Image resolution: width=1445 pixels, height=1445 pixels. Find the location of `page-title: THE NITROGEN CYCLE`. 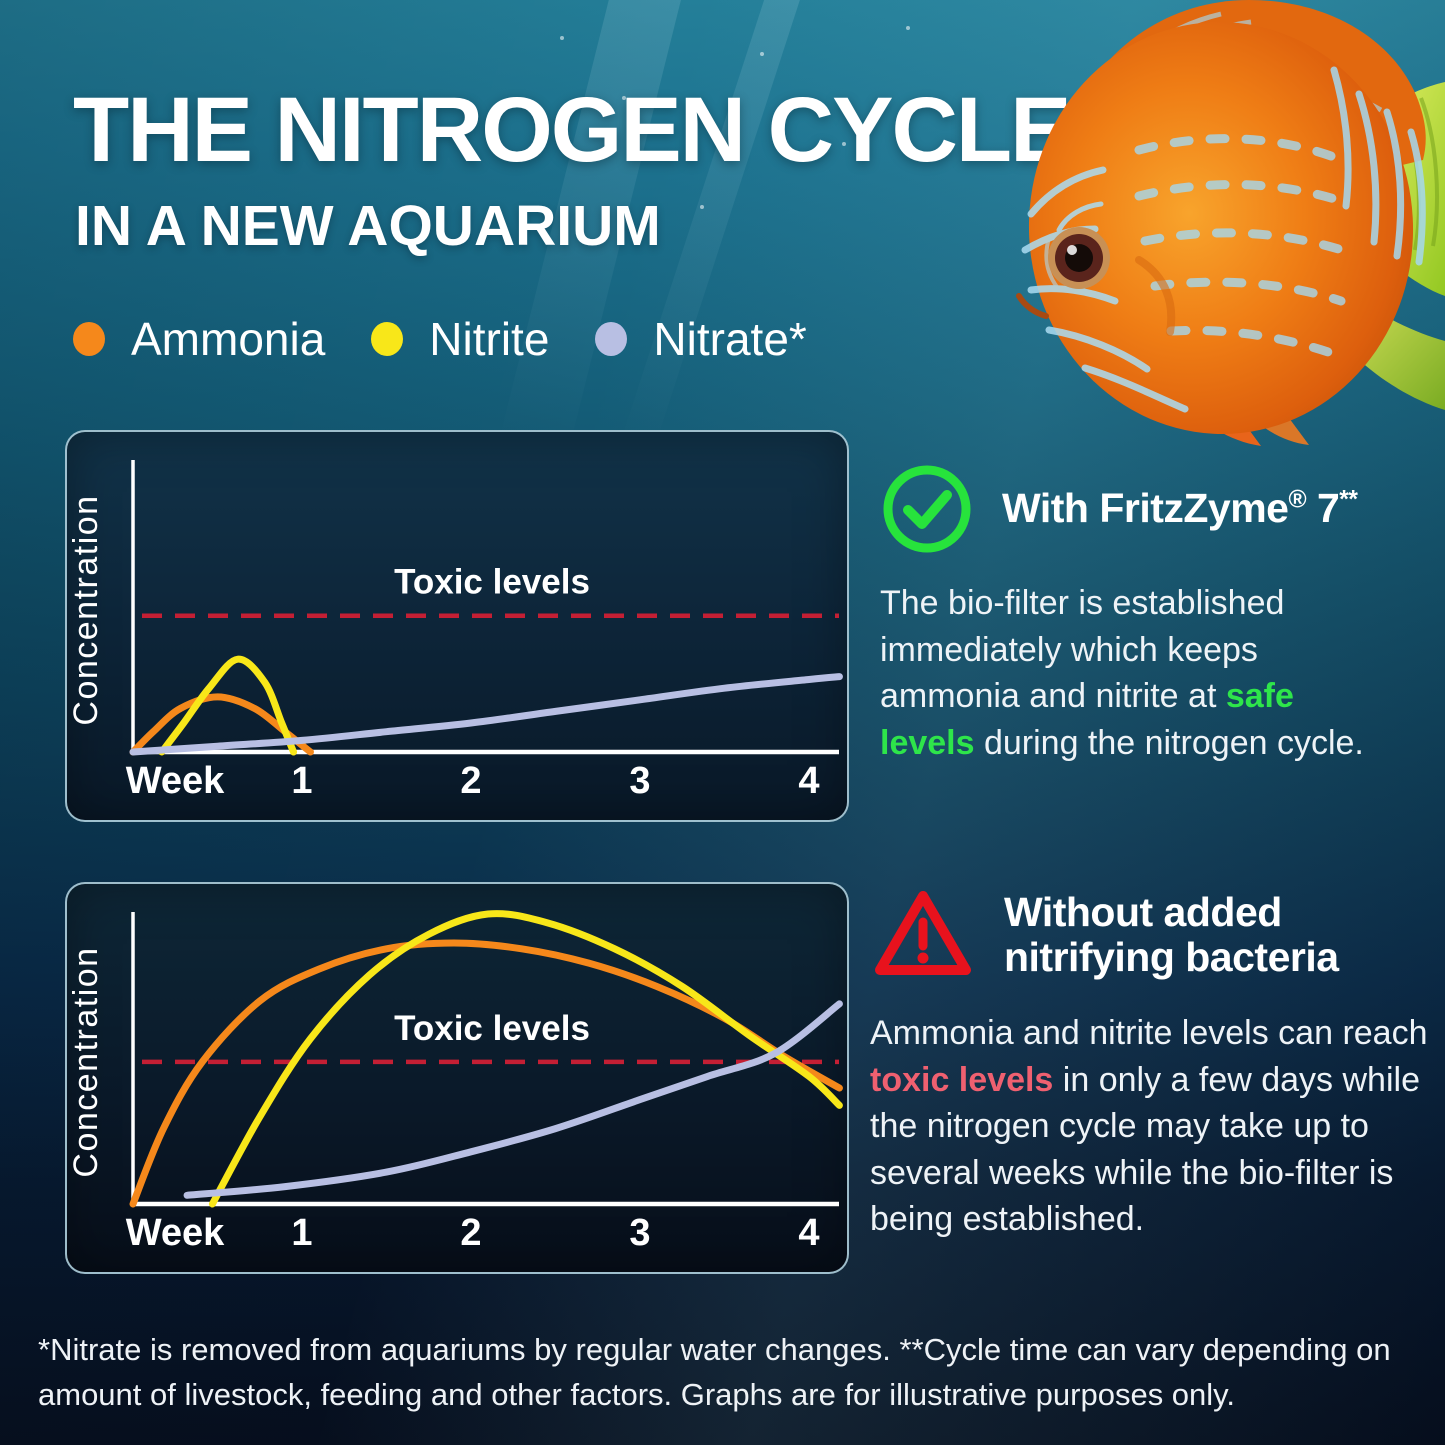

page-title: THE NITROGEN CYCLE is located at coordinates (572, 130).